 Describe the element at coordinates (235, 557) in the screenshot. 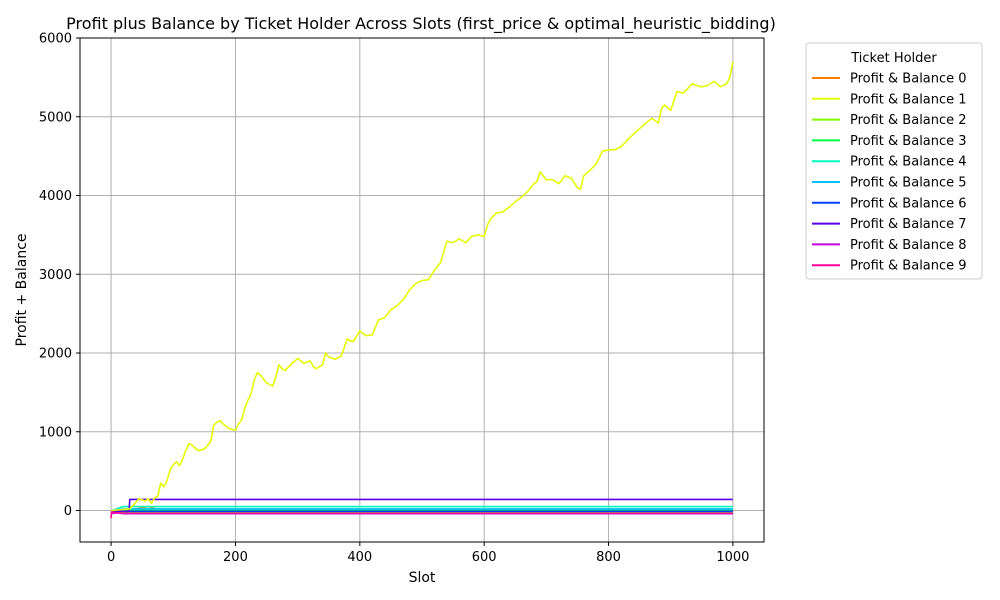

I see `x-tick-label: 200` at that location.